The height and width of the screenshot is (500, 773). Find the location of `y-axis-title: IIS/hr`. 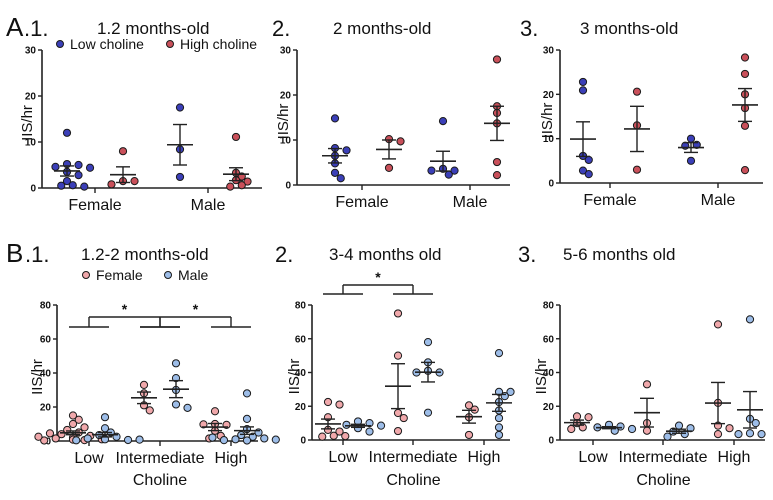

y-axis-title: IIS/hr is located at coordinates (283, 122).